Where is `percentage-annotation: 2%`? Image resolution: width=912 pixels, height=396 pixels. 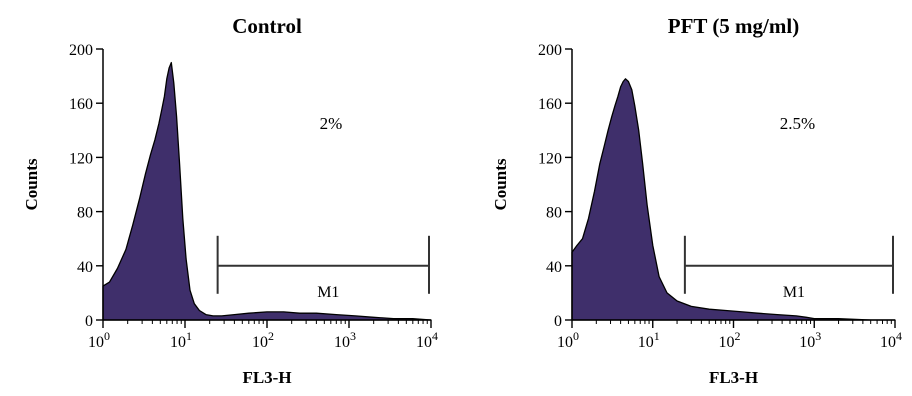 percentage-annotation: 2% is located at coordinates (331, 123).